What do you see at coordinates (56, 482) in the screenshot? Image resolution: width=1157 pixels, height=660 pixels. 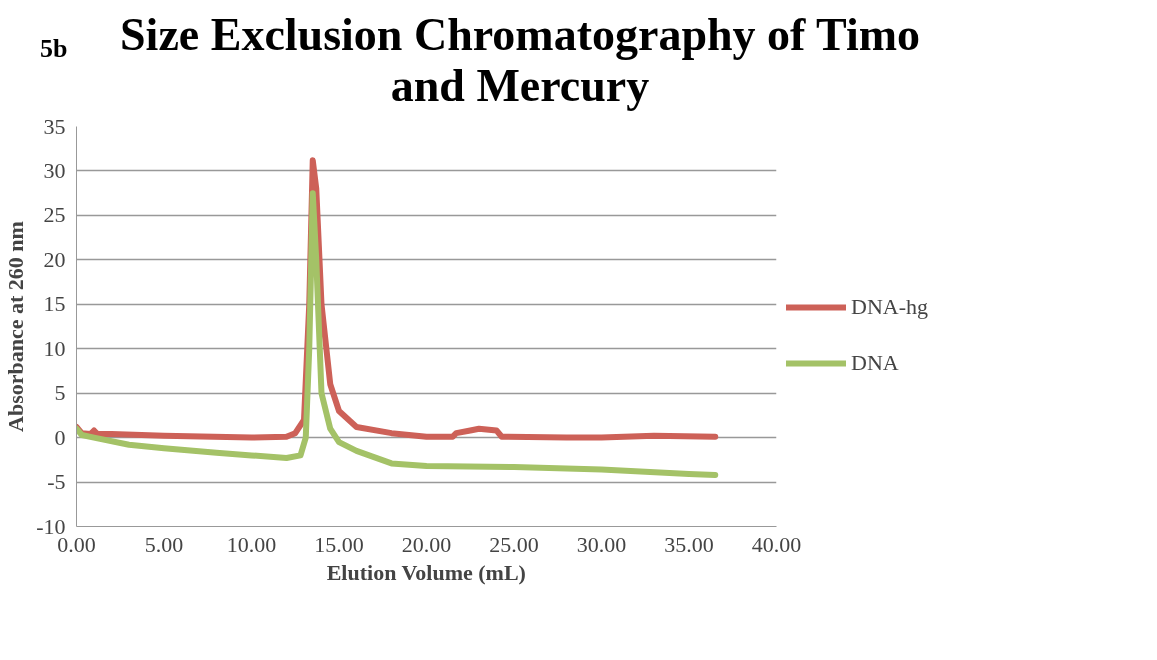 I see `y-tick-label: -5` at bounding box center [56, 482].